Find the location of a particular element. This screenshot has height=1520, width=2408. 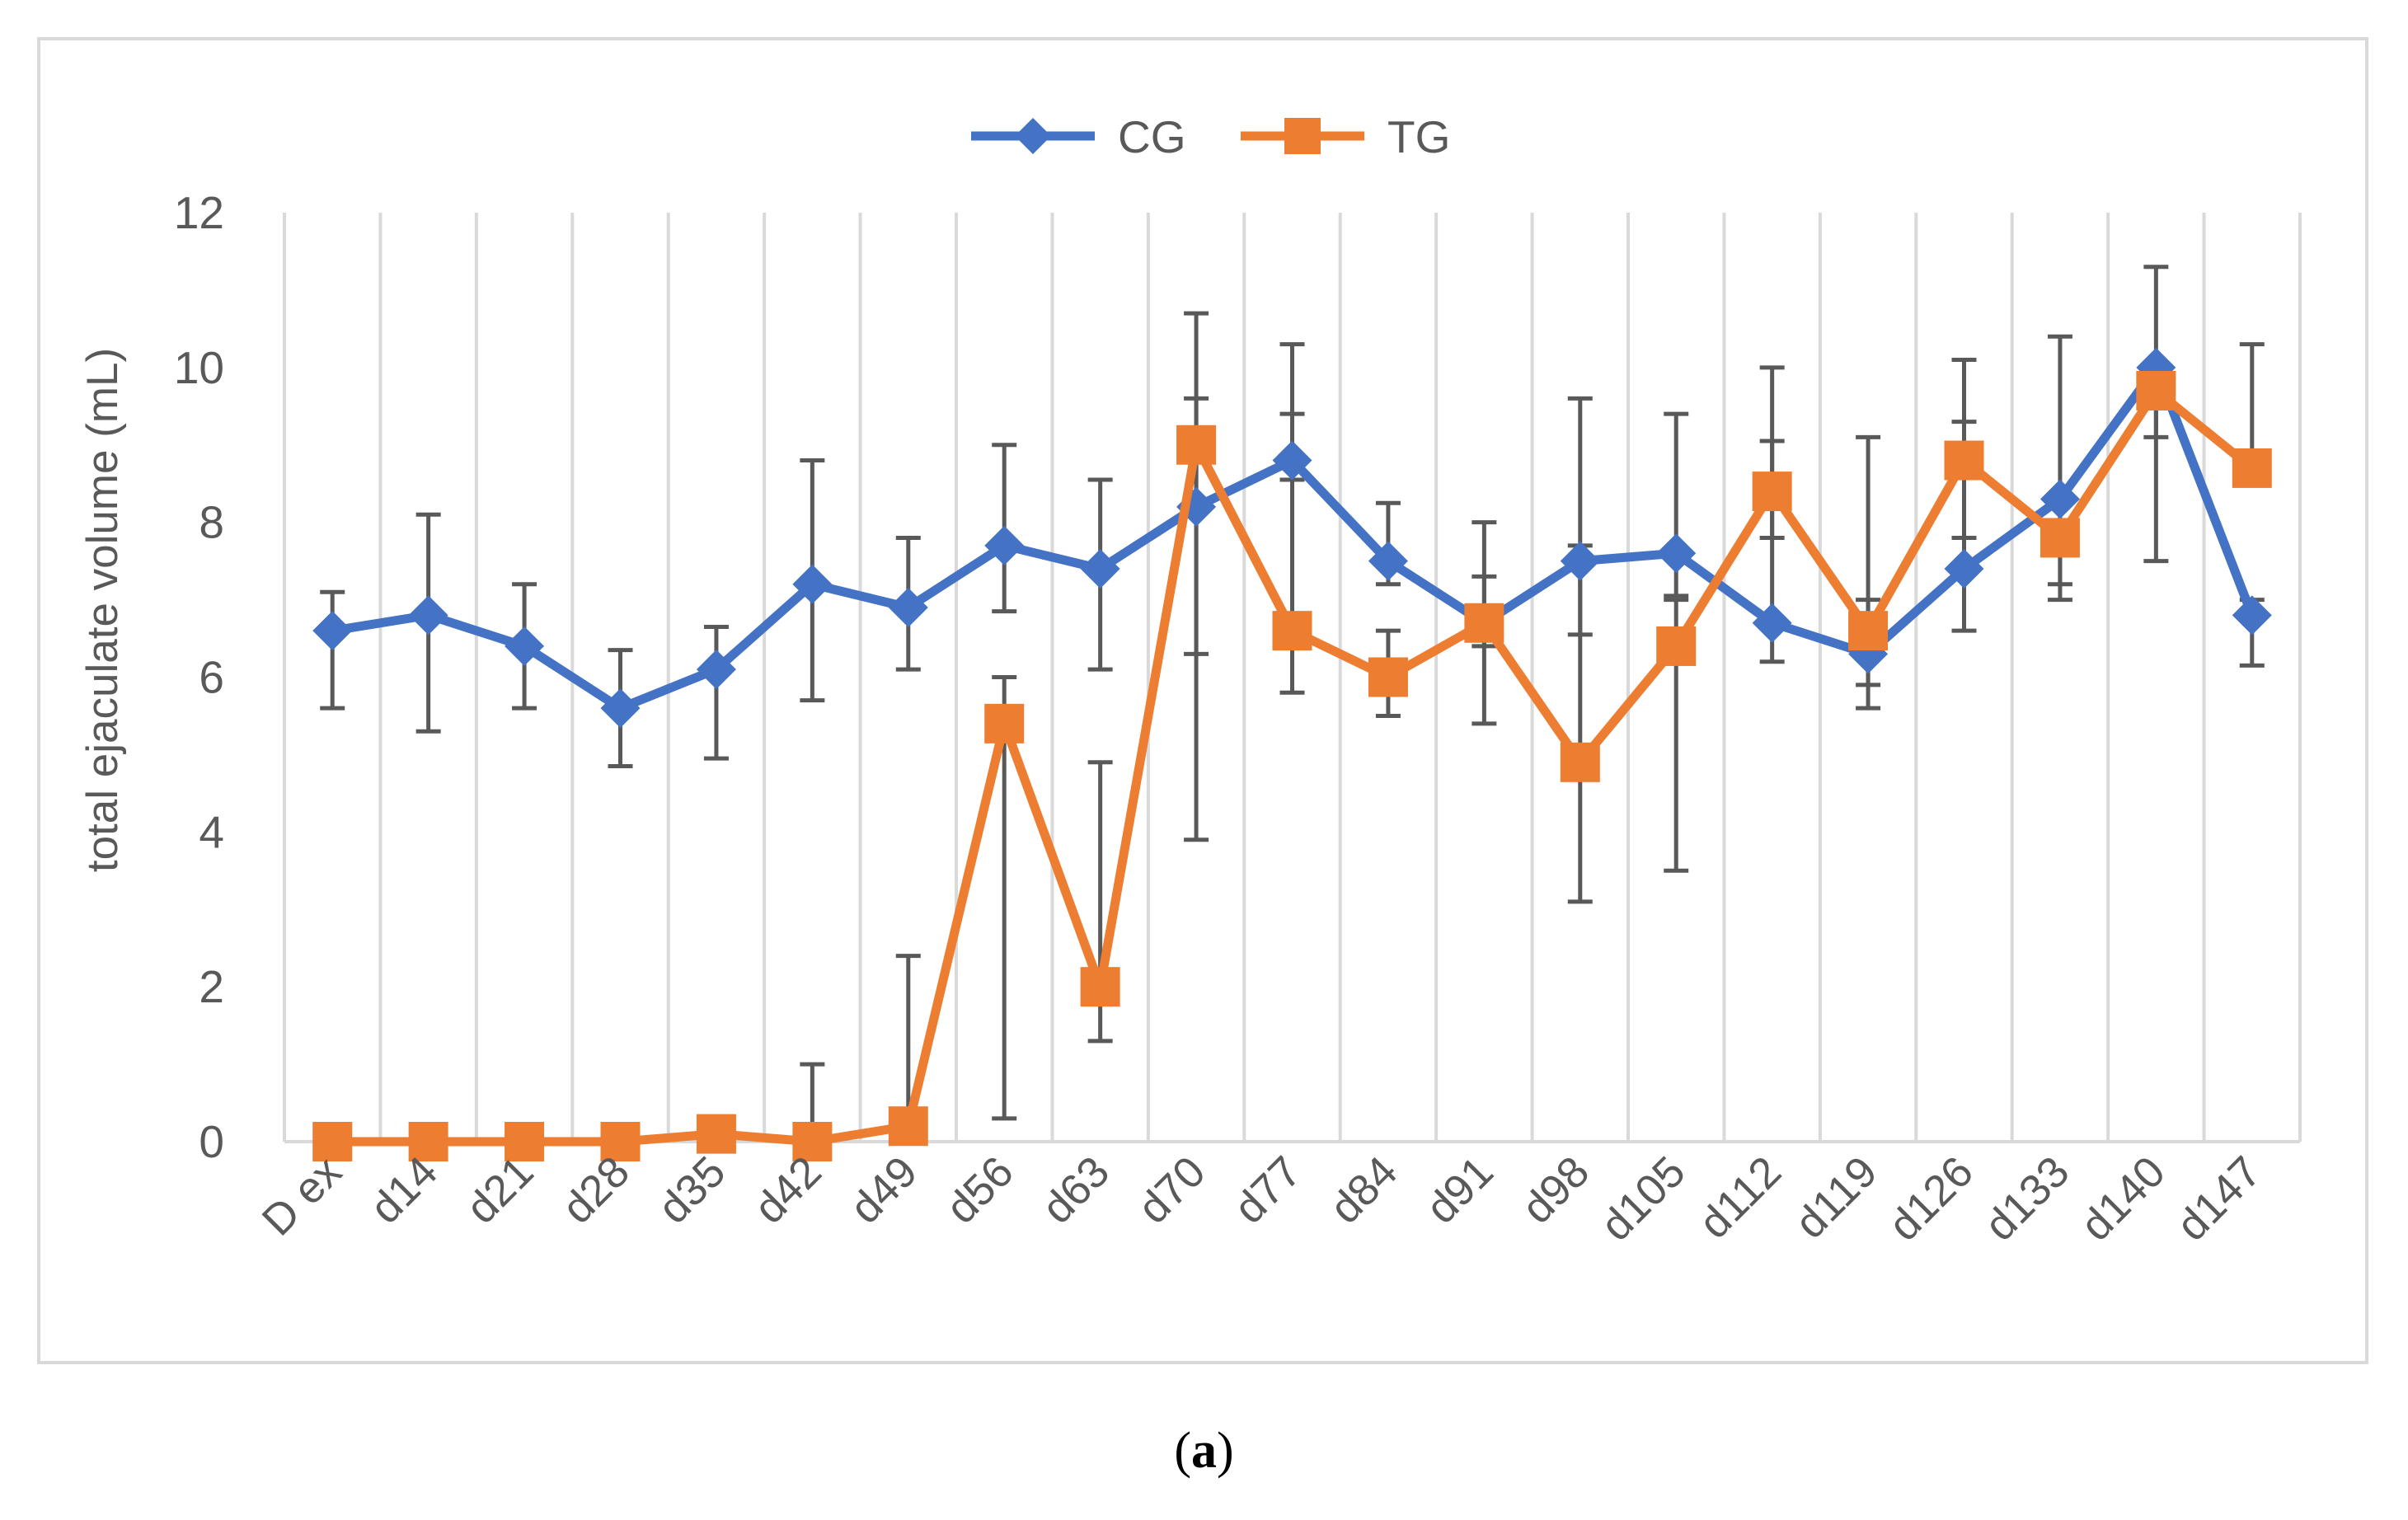

legend-label-TG: TG is located at coordinates (1418, 137).